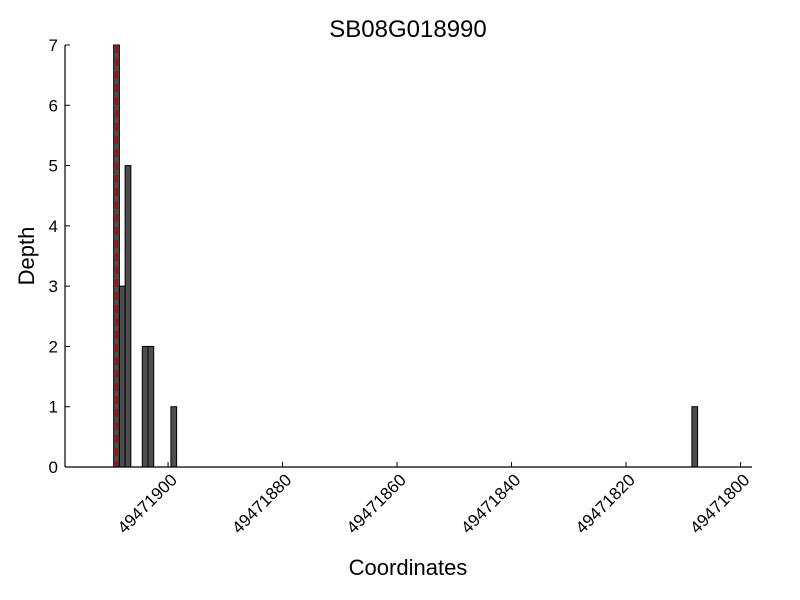 This screenshot has height=600, width=800. What do you see at coordinates (53, 105) in the screenshot?
I see `y-tick-label-6: 6` at bounding box center [53, 105].